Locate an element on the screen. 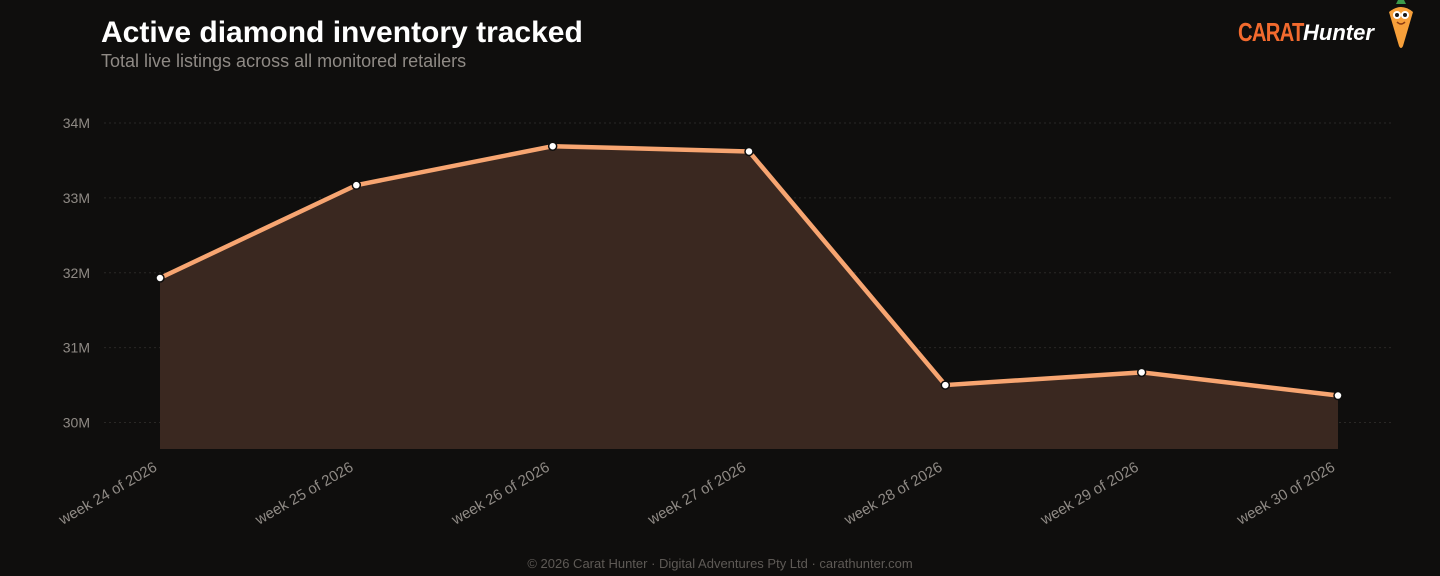 The image size is (1440, 576). y-tick-label: 32M is located at coordinates (76, 273).